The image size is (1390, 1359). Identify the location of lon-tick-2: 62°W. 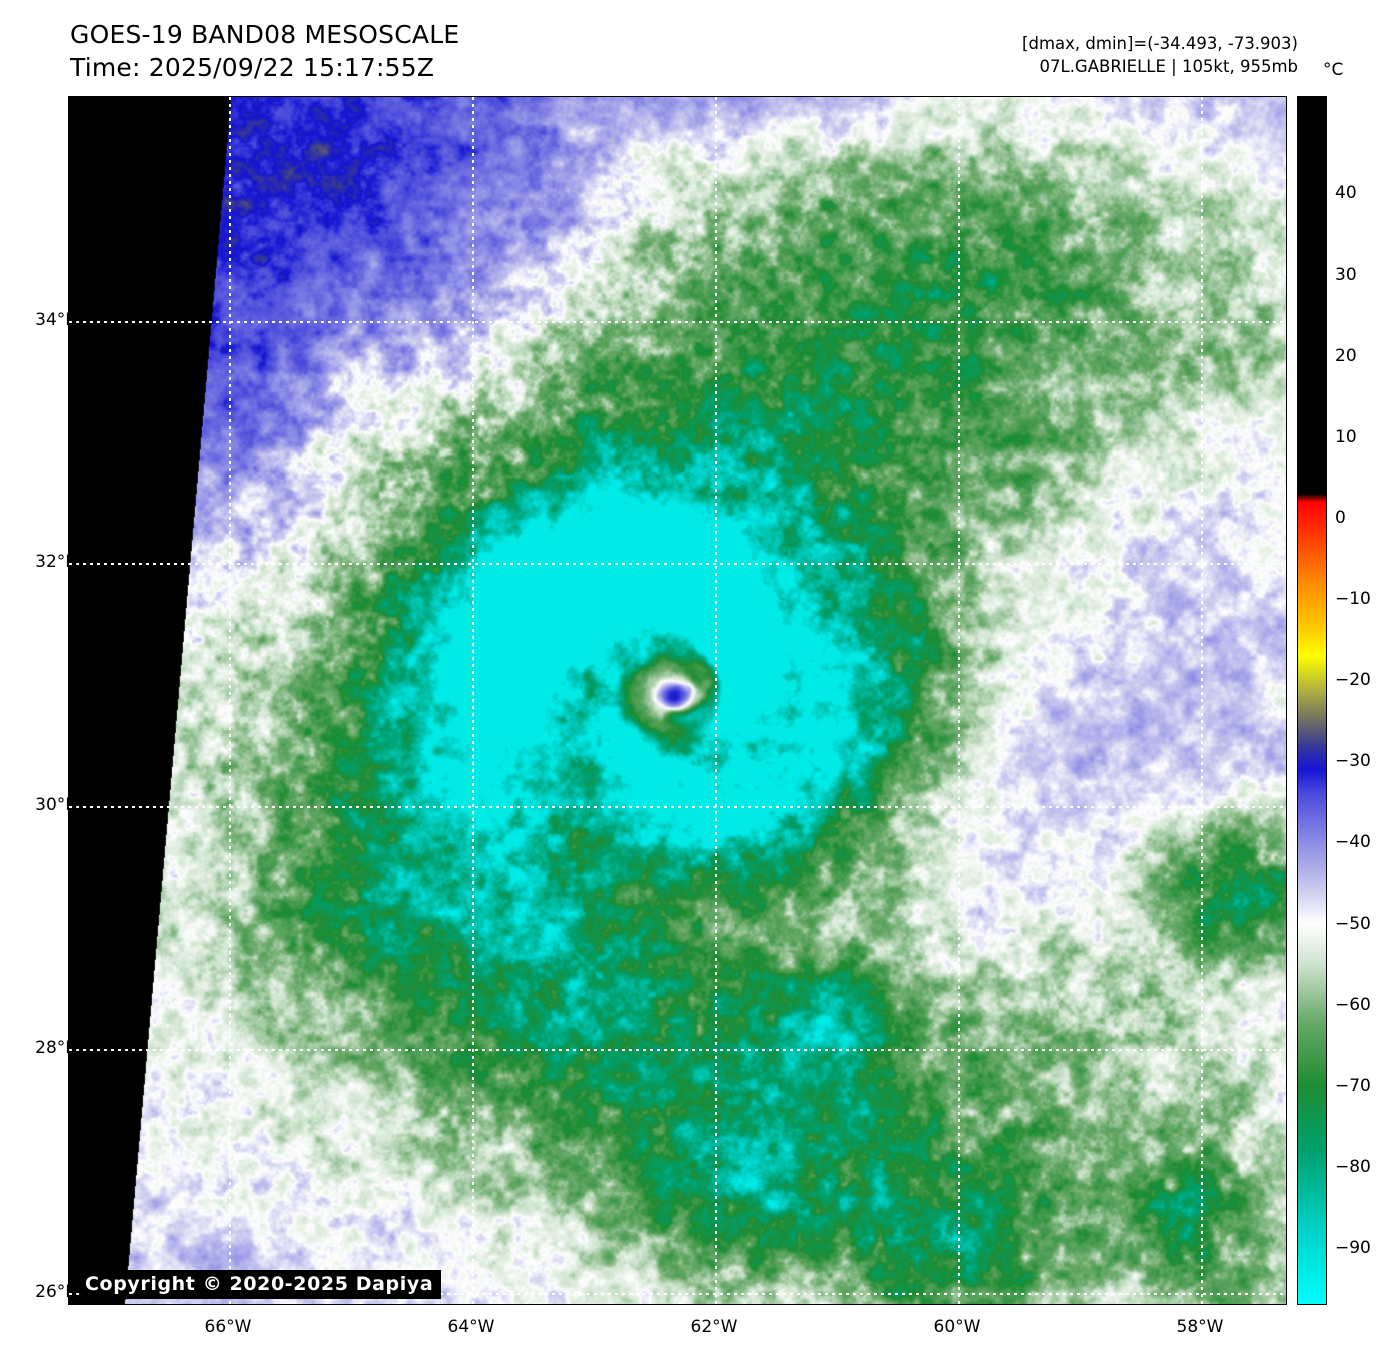
(714, 1327).